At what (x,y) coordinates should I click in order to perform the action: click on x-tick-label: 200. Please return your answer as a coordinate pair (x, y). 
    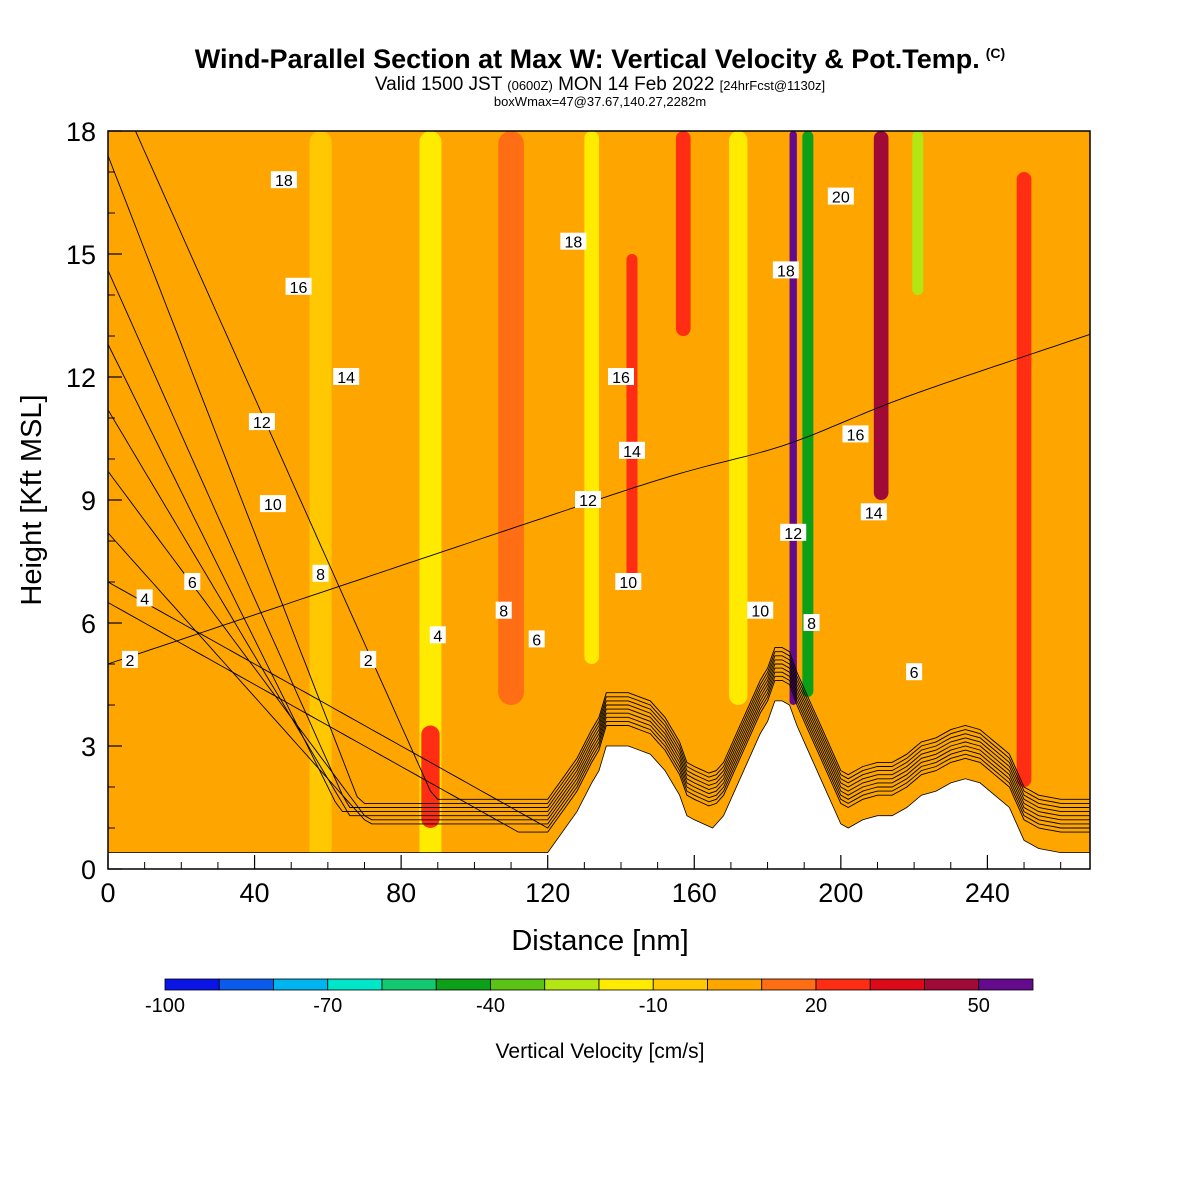
    Looking at the image, I should click on (840, 893).